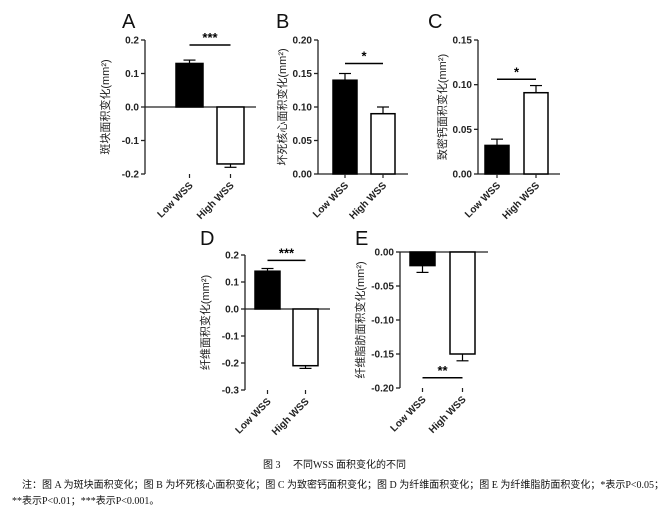 The height and width of the screenshot is (514, 669). I want to click on panel-d-y-tick-label: -0.1, so click(231, 337).